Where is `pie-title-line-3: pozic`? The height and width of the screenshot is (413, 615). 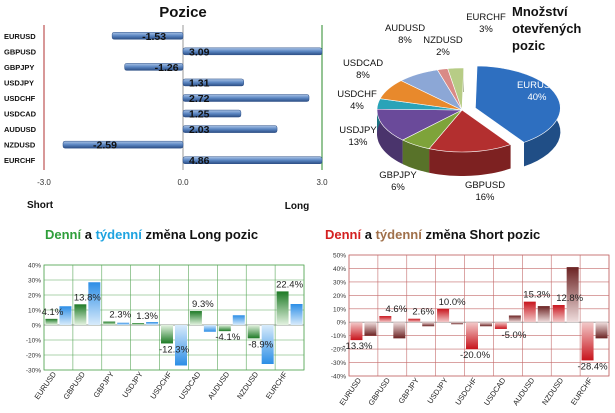 pie-title-line-3: pozic is located at coordinates (528, 45).